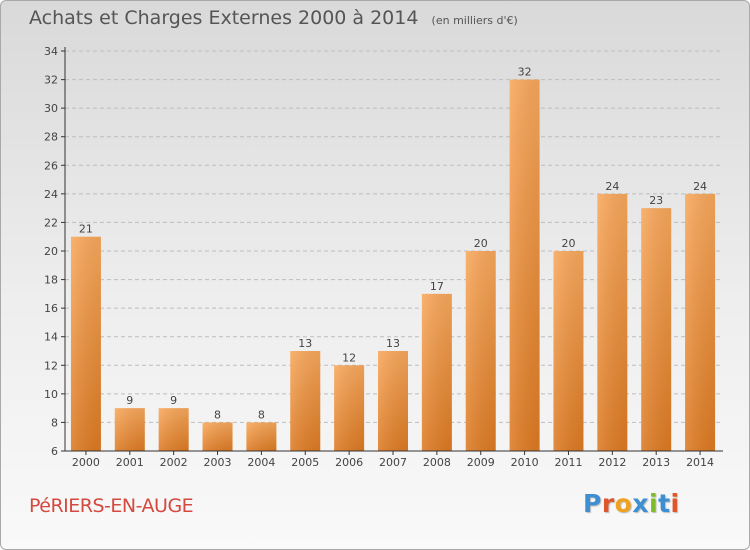 Image resolution: width=750 pixels, height=550 pixels. I want to click on y-tick-label: 26, so click(51, 165).